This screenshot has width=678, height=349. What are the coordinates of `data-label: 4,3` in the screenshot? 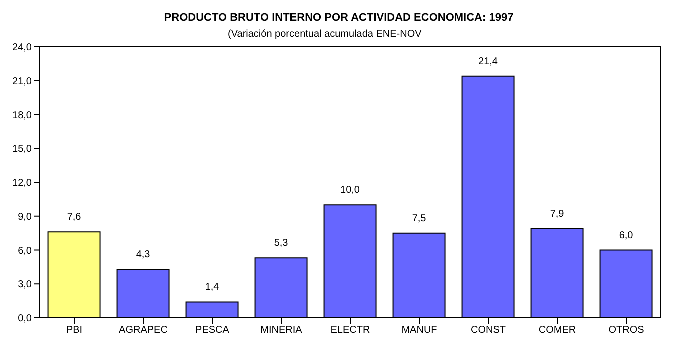 It's located at (143, 254).